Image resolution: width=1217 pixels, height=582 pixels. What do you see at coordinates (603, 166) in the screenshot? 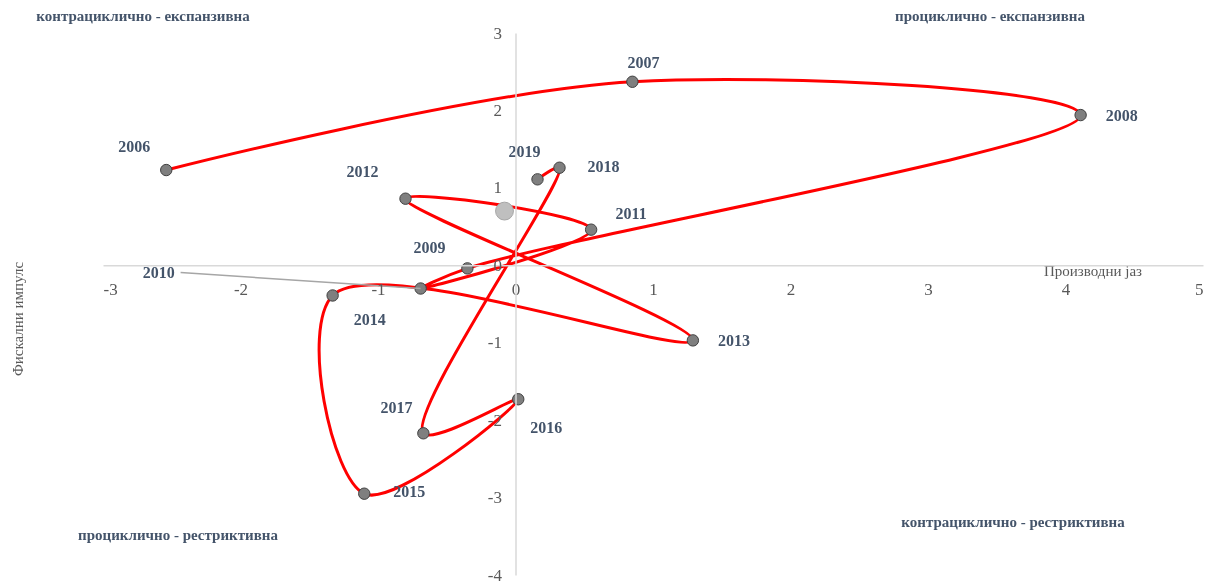
I see `annotation: 2018` at bounding box center [603, 166].